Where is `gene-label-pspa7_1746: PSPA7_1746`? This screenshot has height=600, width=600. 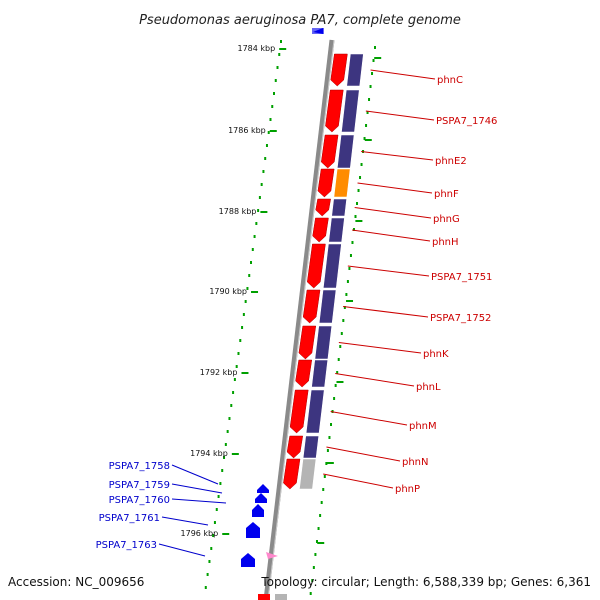 gene-label-pspa7_1746: PSPA7_1746 is located at coordinates (466, 121).